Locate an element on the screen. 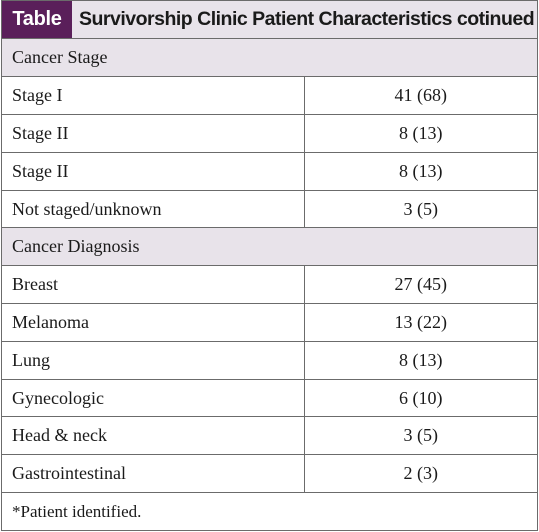  table-row: Breast 27 (45) is located at coordinates (269, 285).